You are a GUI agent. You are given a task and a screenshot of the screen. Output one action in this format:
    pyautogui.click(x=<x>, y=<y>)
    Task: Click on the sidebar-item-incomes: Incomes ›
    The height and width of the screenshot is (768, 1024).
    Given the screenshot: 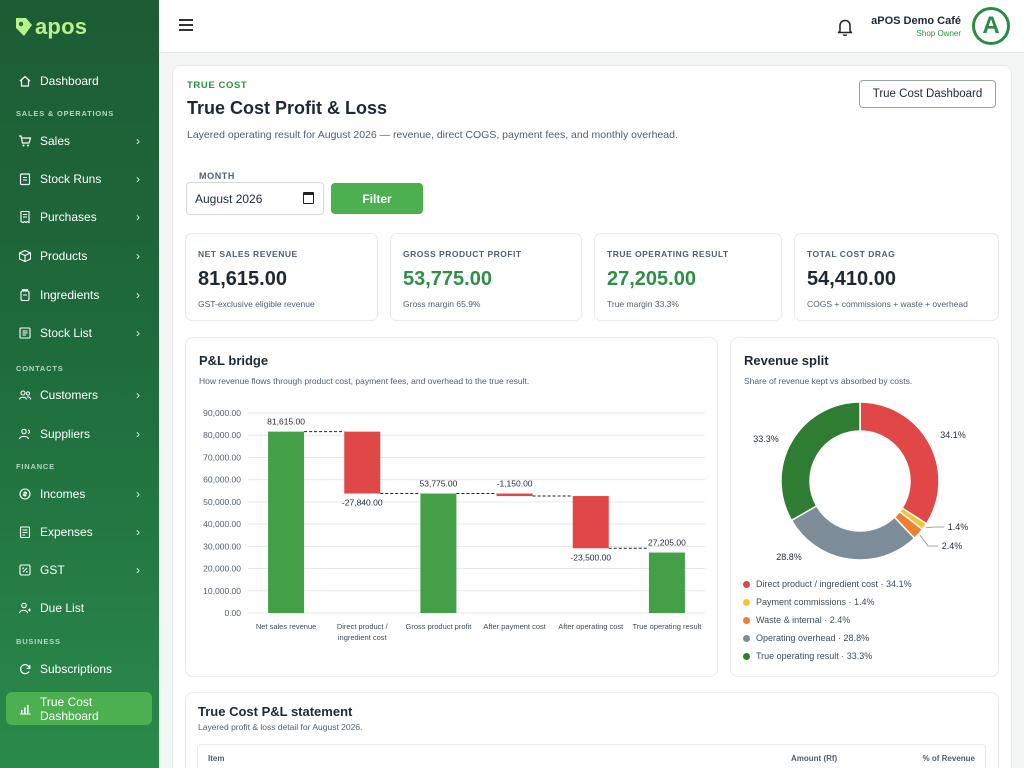 What is the action you would take?
    pyautogui.click(x=79, y=494)
    